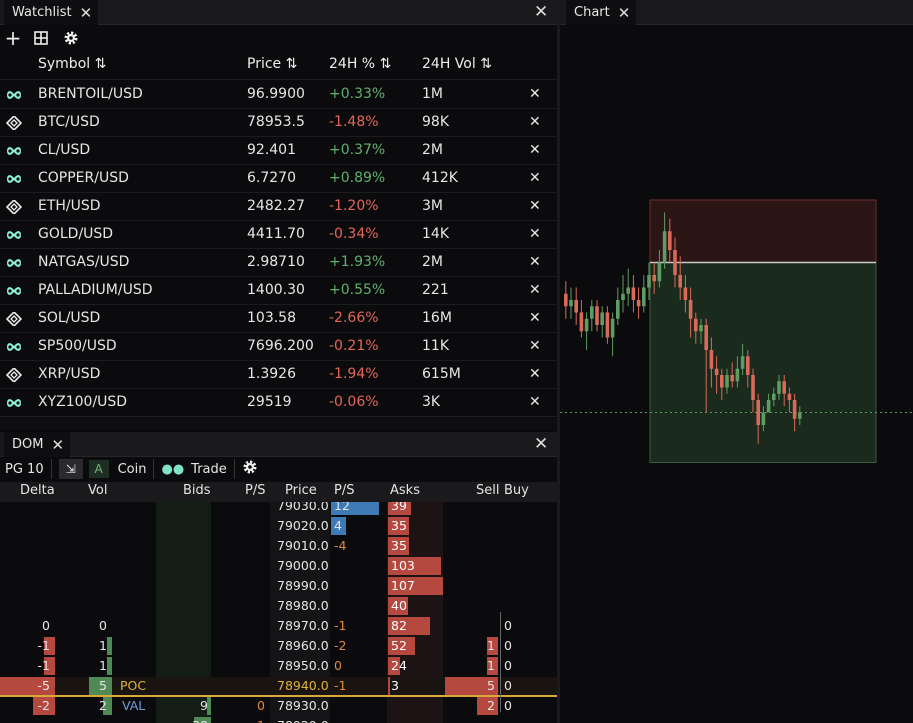 Image resolution: width=913 pixels, height=723 pixels. I want to click on sell-separator, so click(500, 662).